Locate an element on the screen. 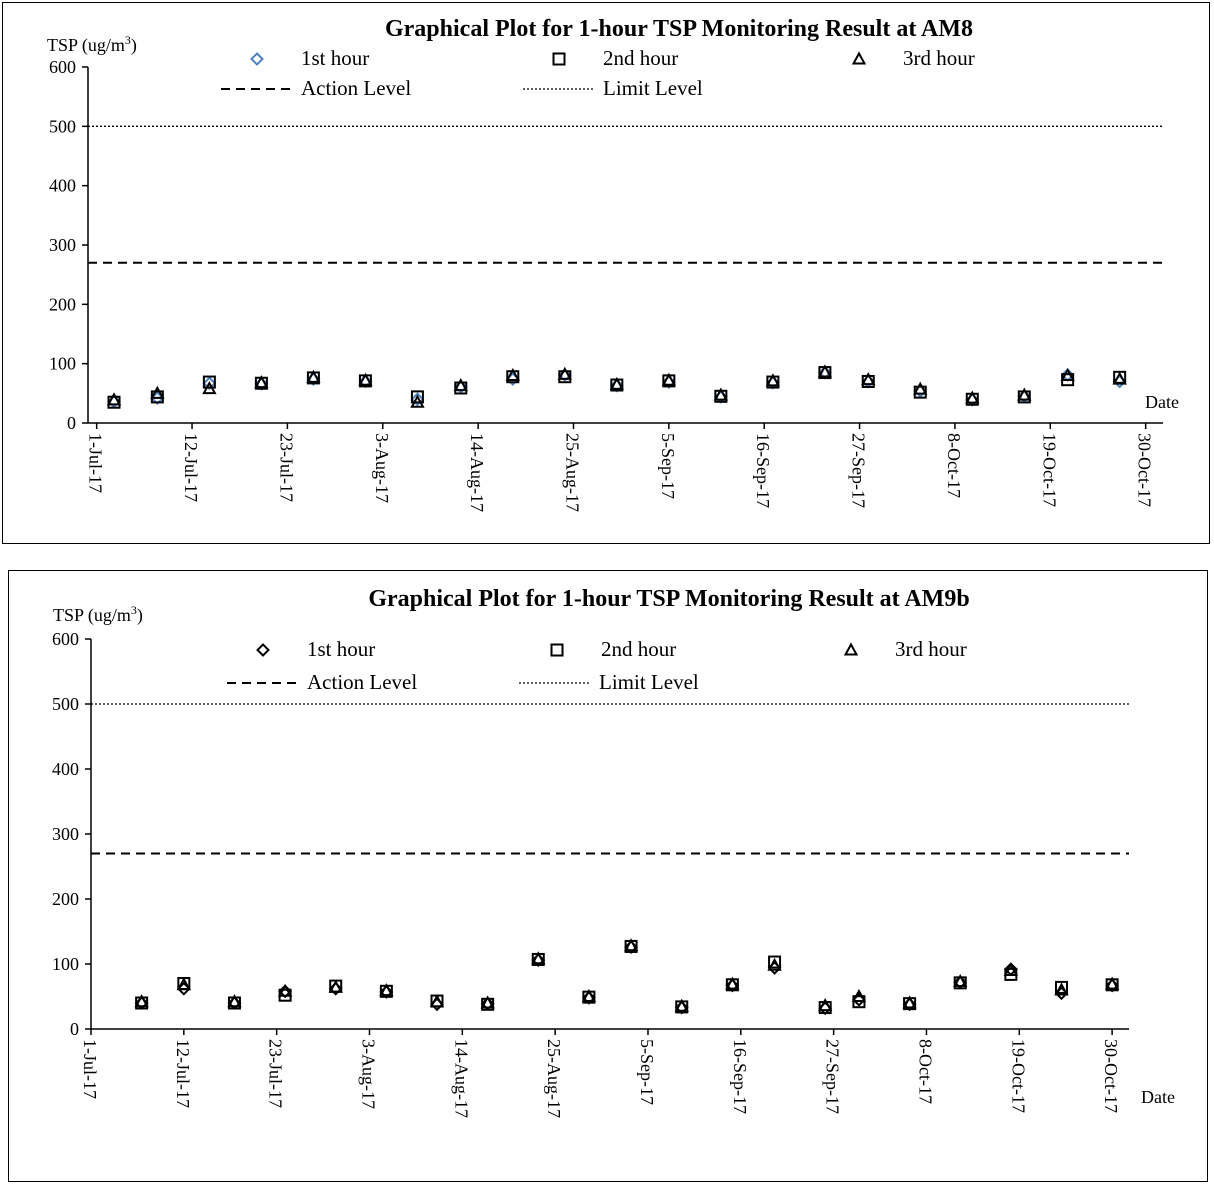 Image resolution: width=1214 pixels, height=1184 pixels. x-axis-label: Date is located at coordinates (1162, 402).